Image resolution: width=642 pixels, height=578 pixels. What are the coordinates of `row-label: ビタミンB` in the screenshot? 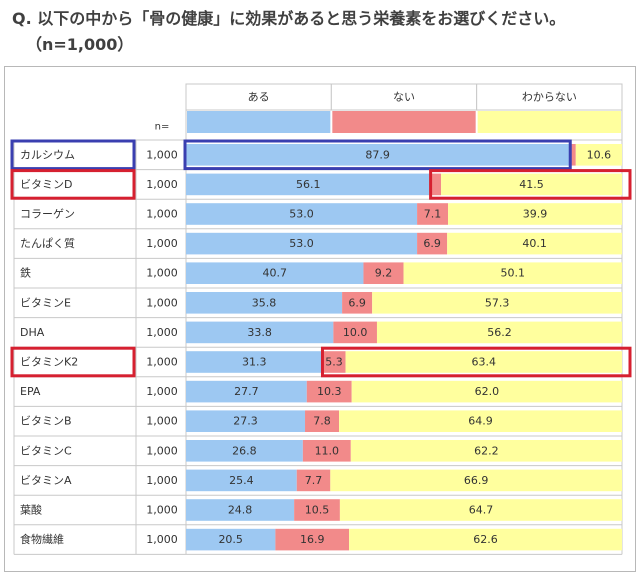 It's located at (46, 421).